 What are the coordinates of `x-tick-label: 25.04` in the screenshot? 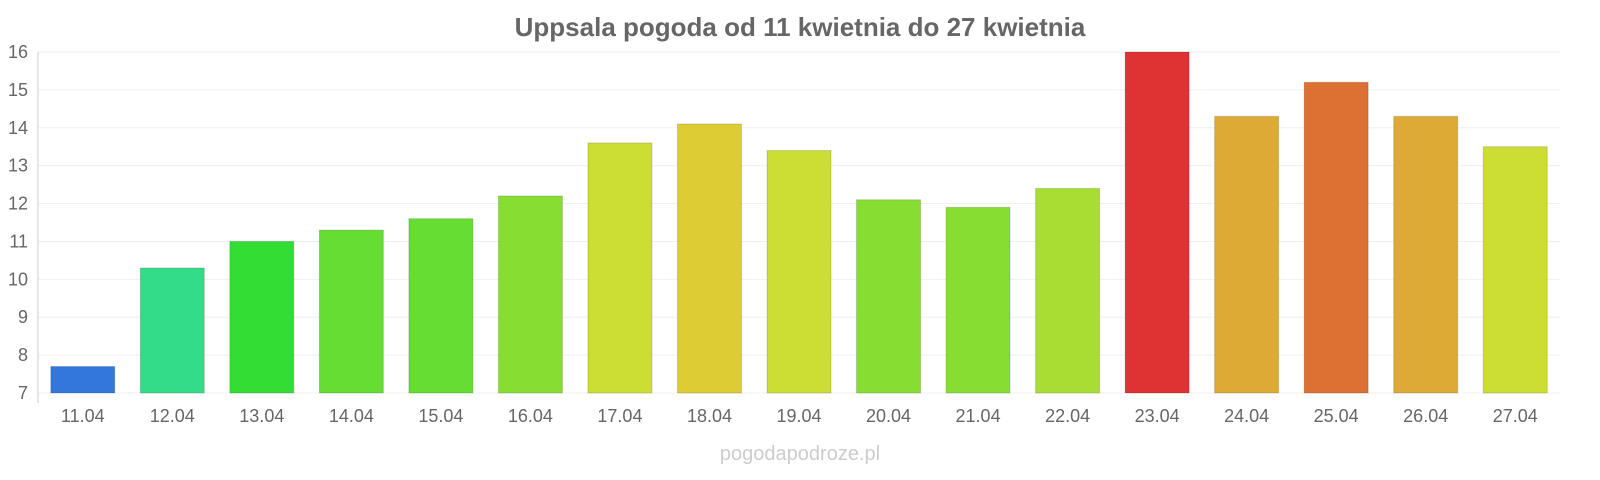 It's located at (1336, 416).